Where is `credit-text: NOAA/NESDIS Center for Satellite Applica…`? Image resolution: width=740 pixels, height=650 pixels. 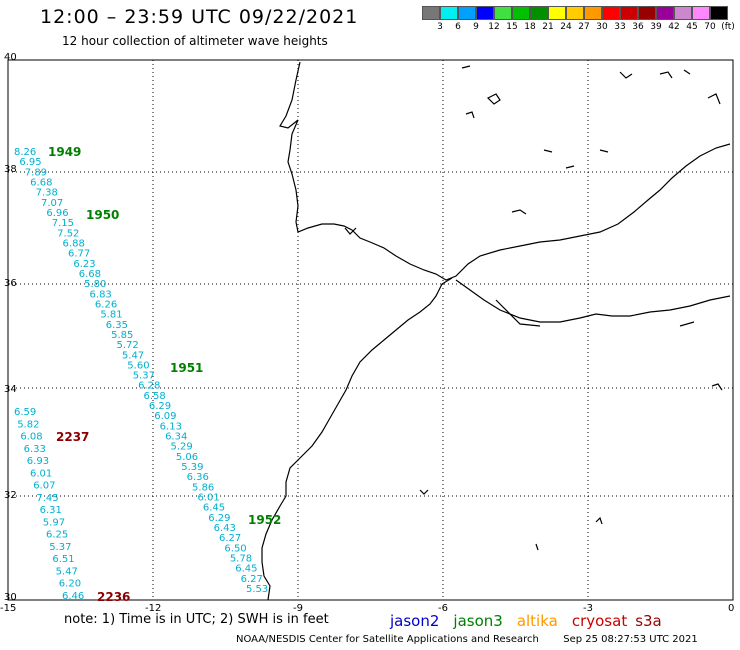 credit-text: NOAA/NESDIS Center for Satellite Applica… is located at coordinates (387, 639).